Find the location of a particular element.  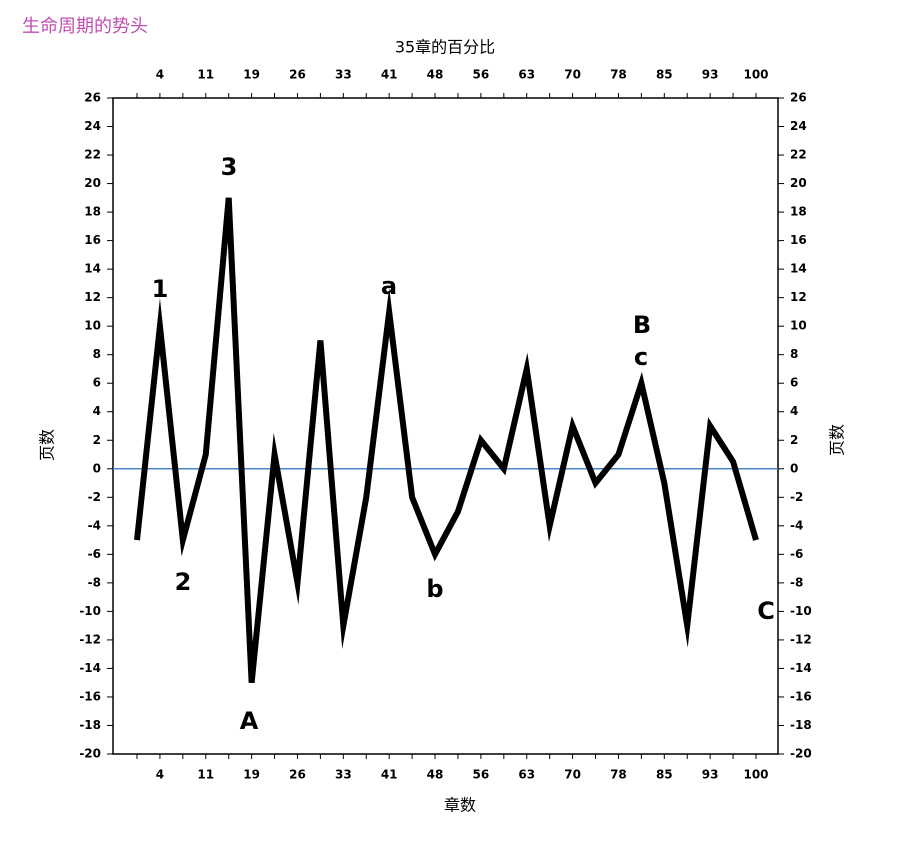

x-top-tick-label: 33 is located at coordinates (343, 75).